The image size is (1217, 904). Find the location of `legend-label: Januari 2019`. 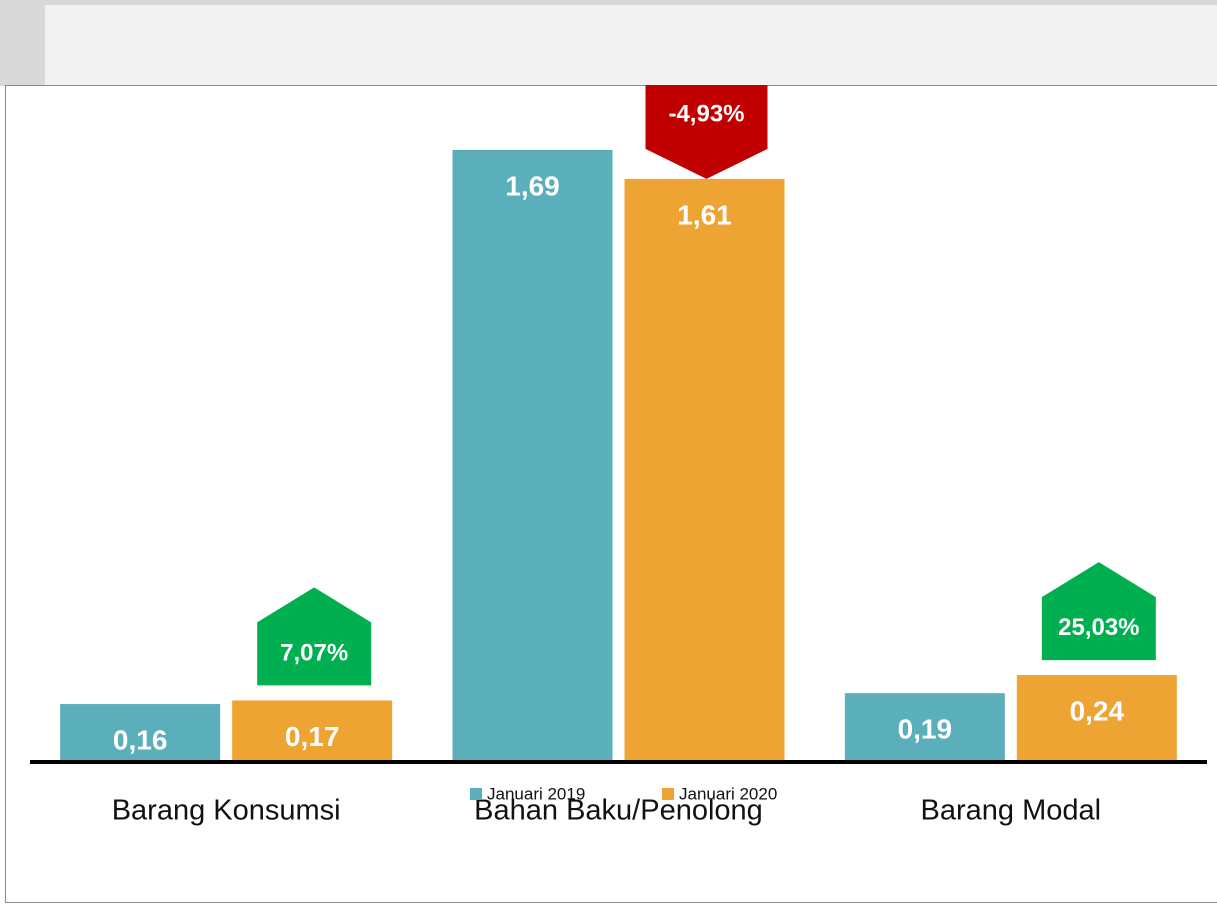

legend-label: Januari 2019 is located at coordinates (536, 793).